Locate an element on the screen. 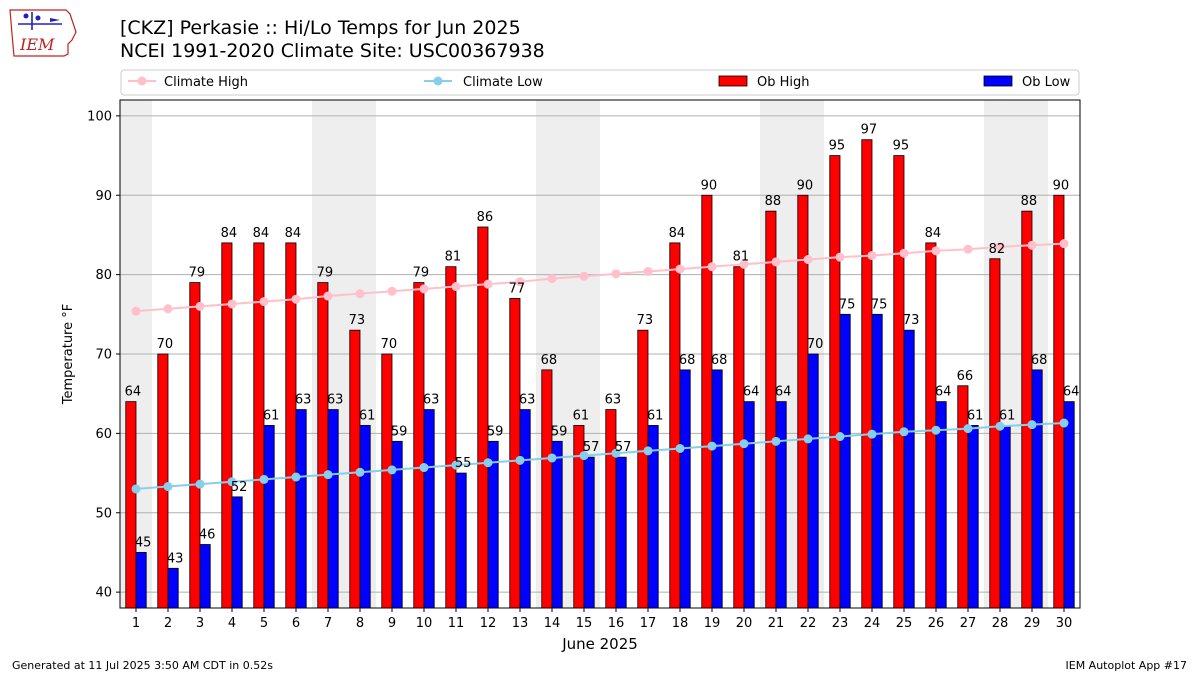 Image resolution: width=1200 pixels, height=675 pixels. x-tick-label: 14 is located at coordinates (552, 623).